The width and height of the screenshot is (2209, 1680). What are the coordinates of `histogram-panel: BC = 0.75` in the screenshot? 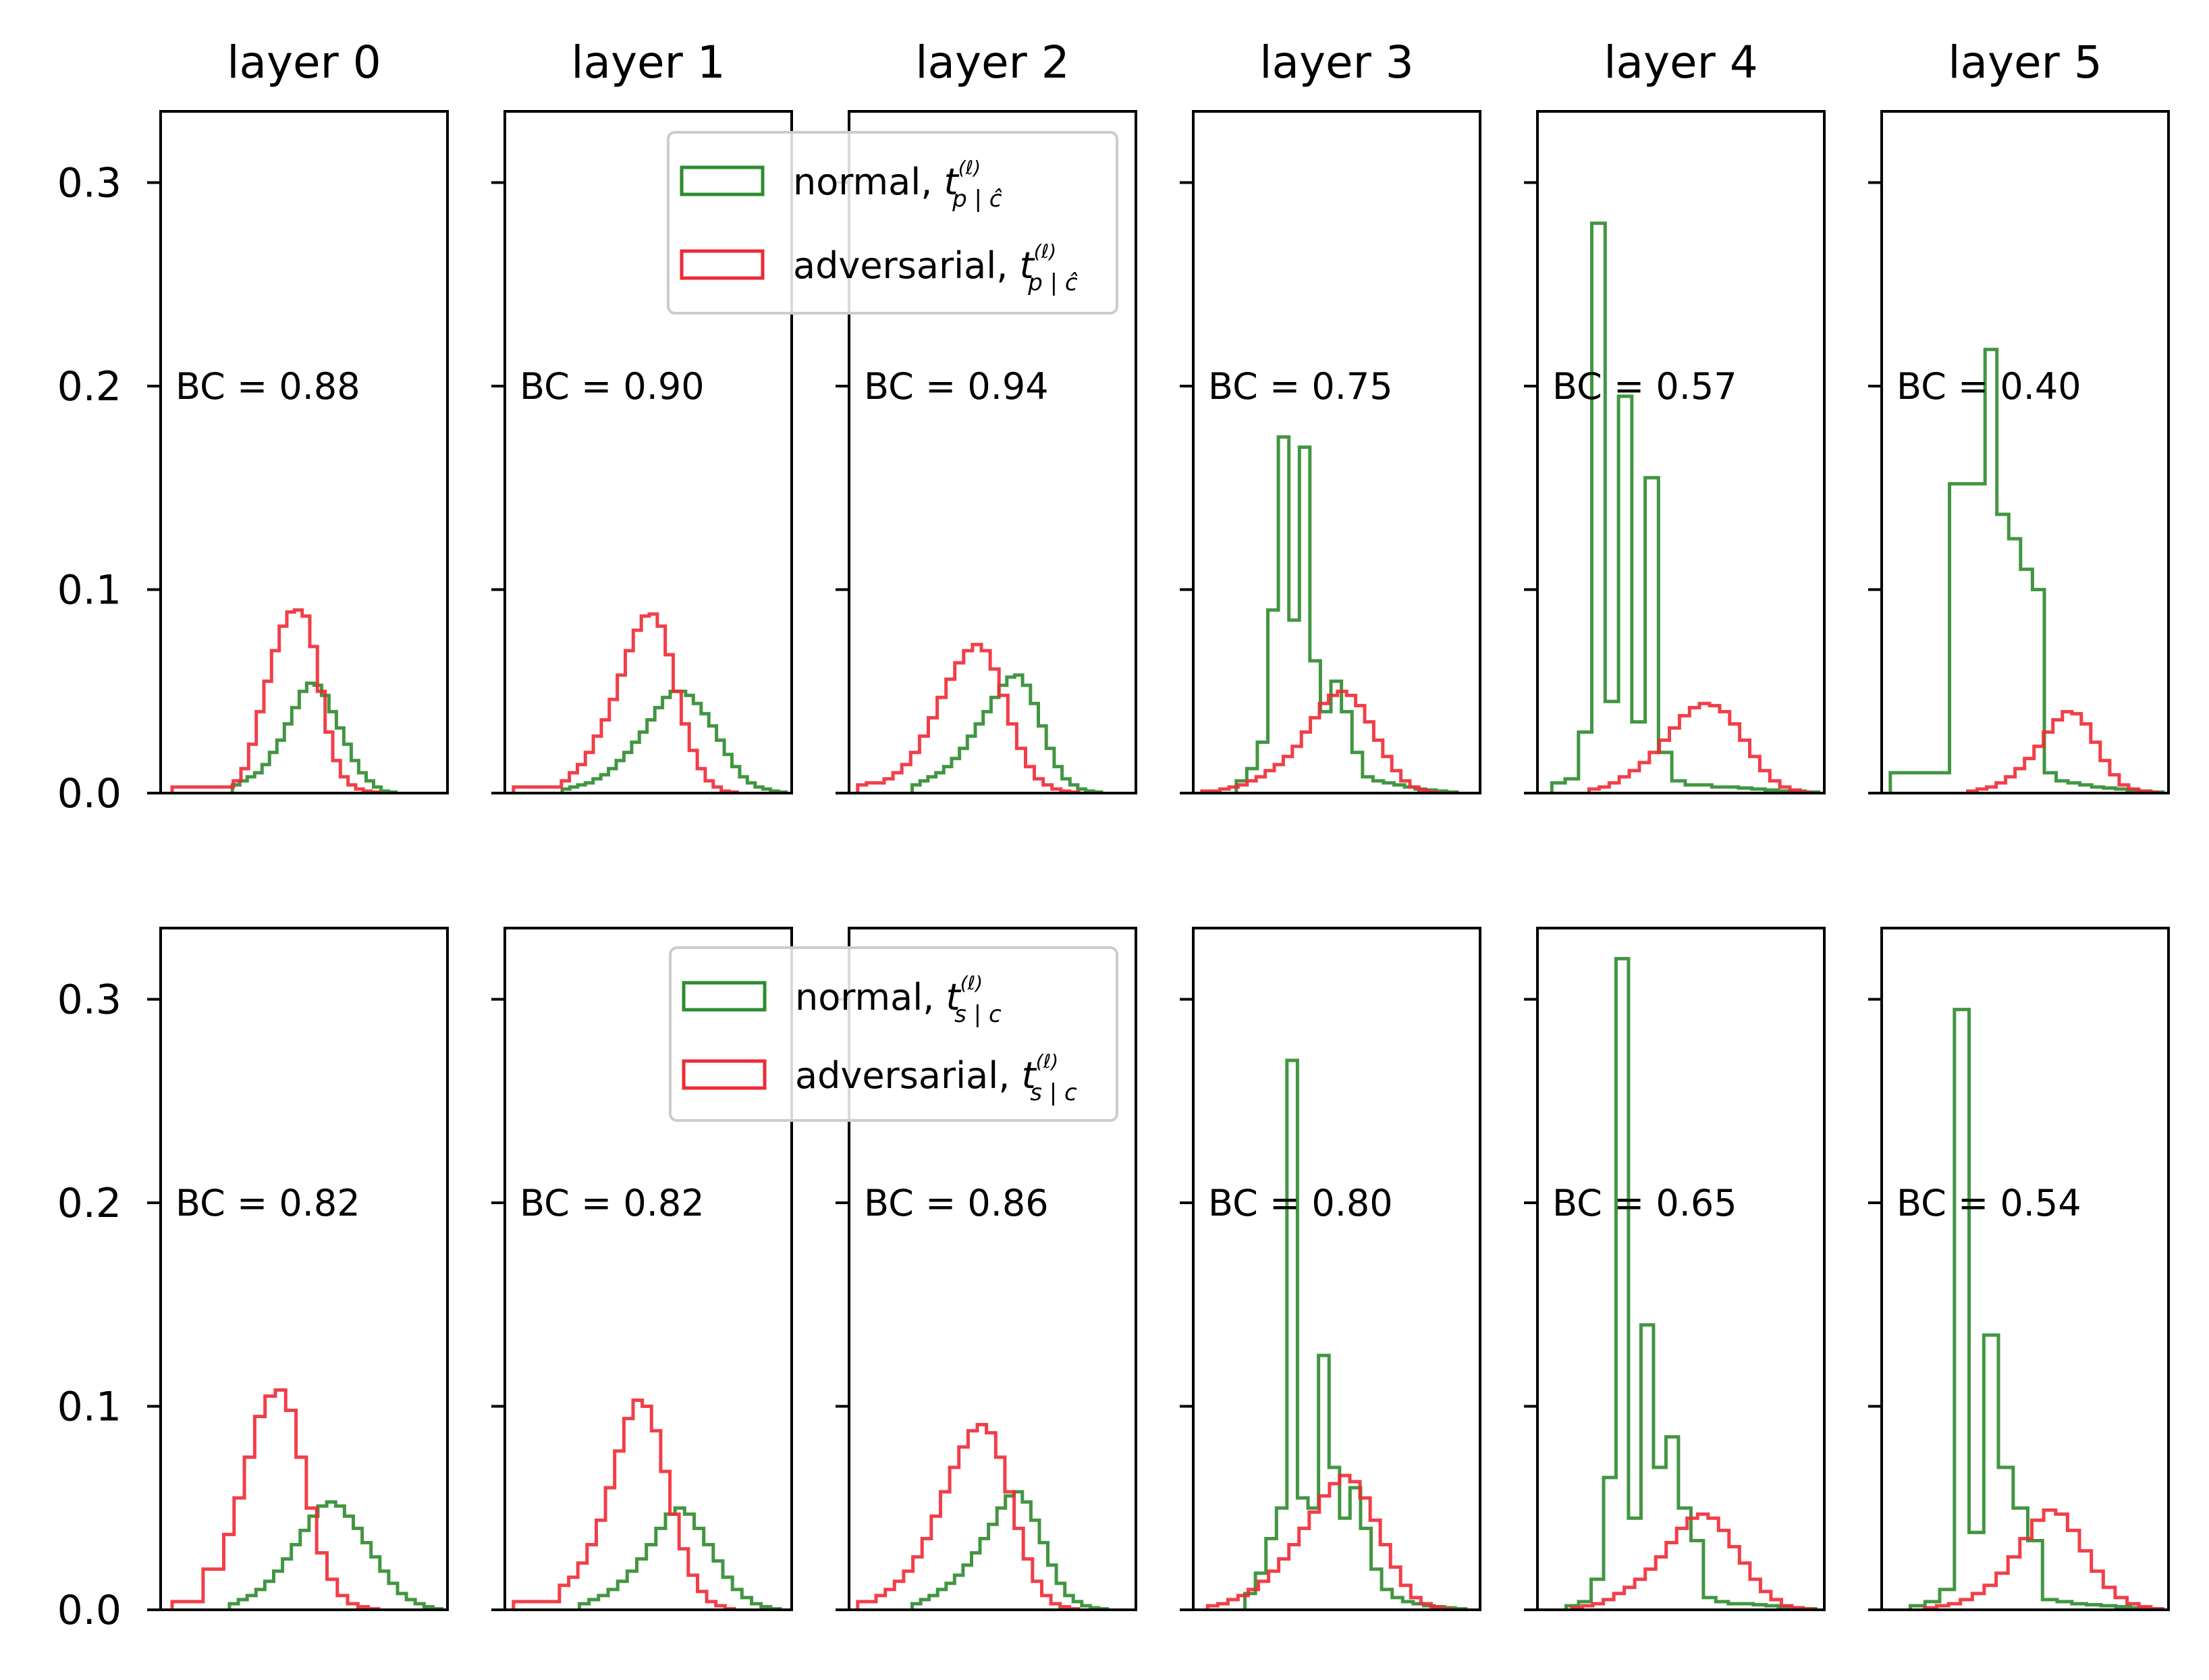 It's located at (1330, 452).